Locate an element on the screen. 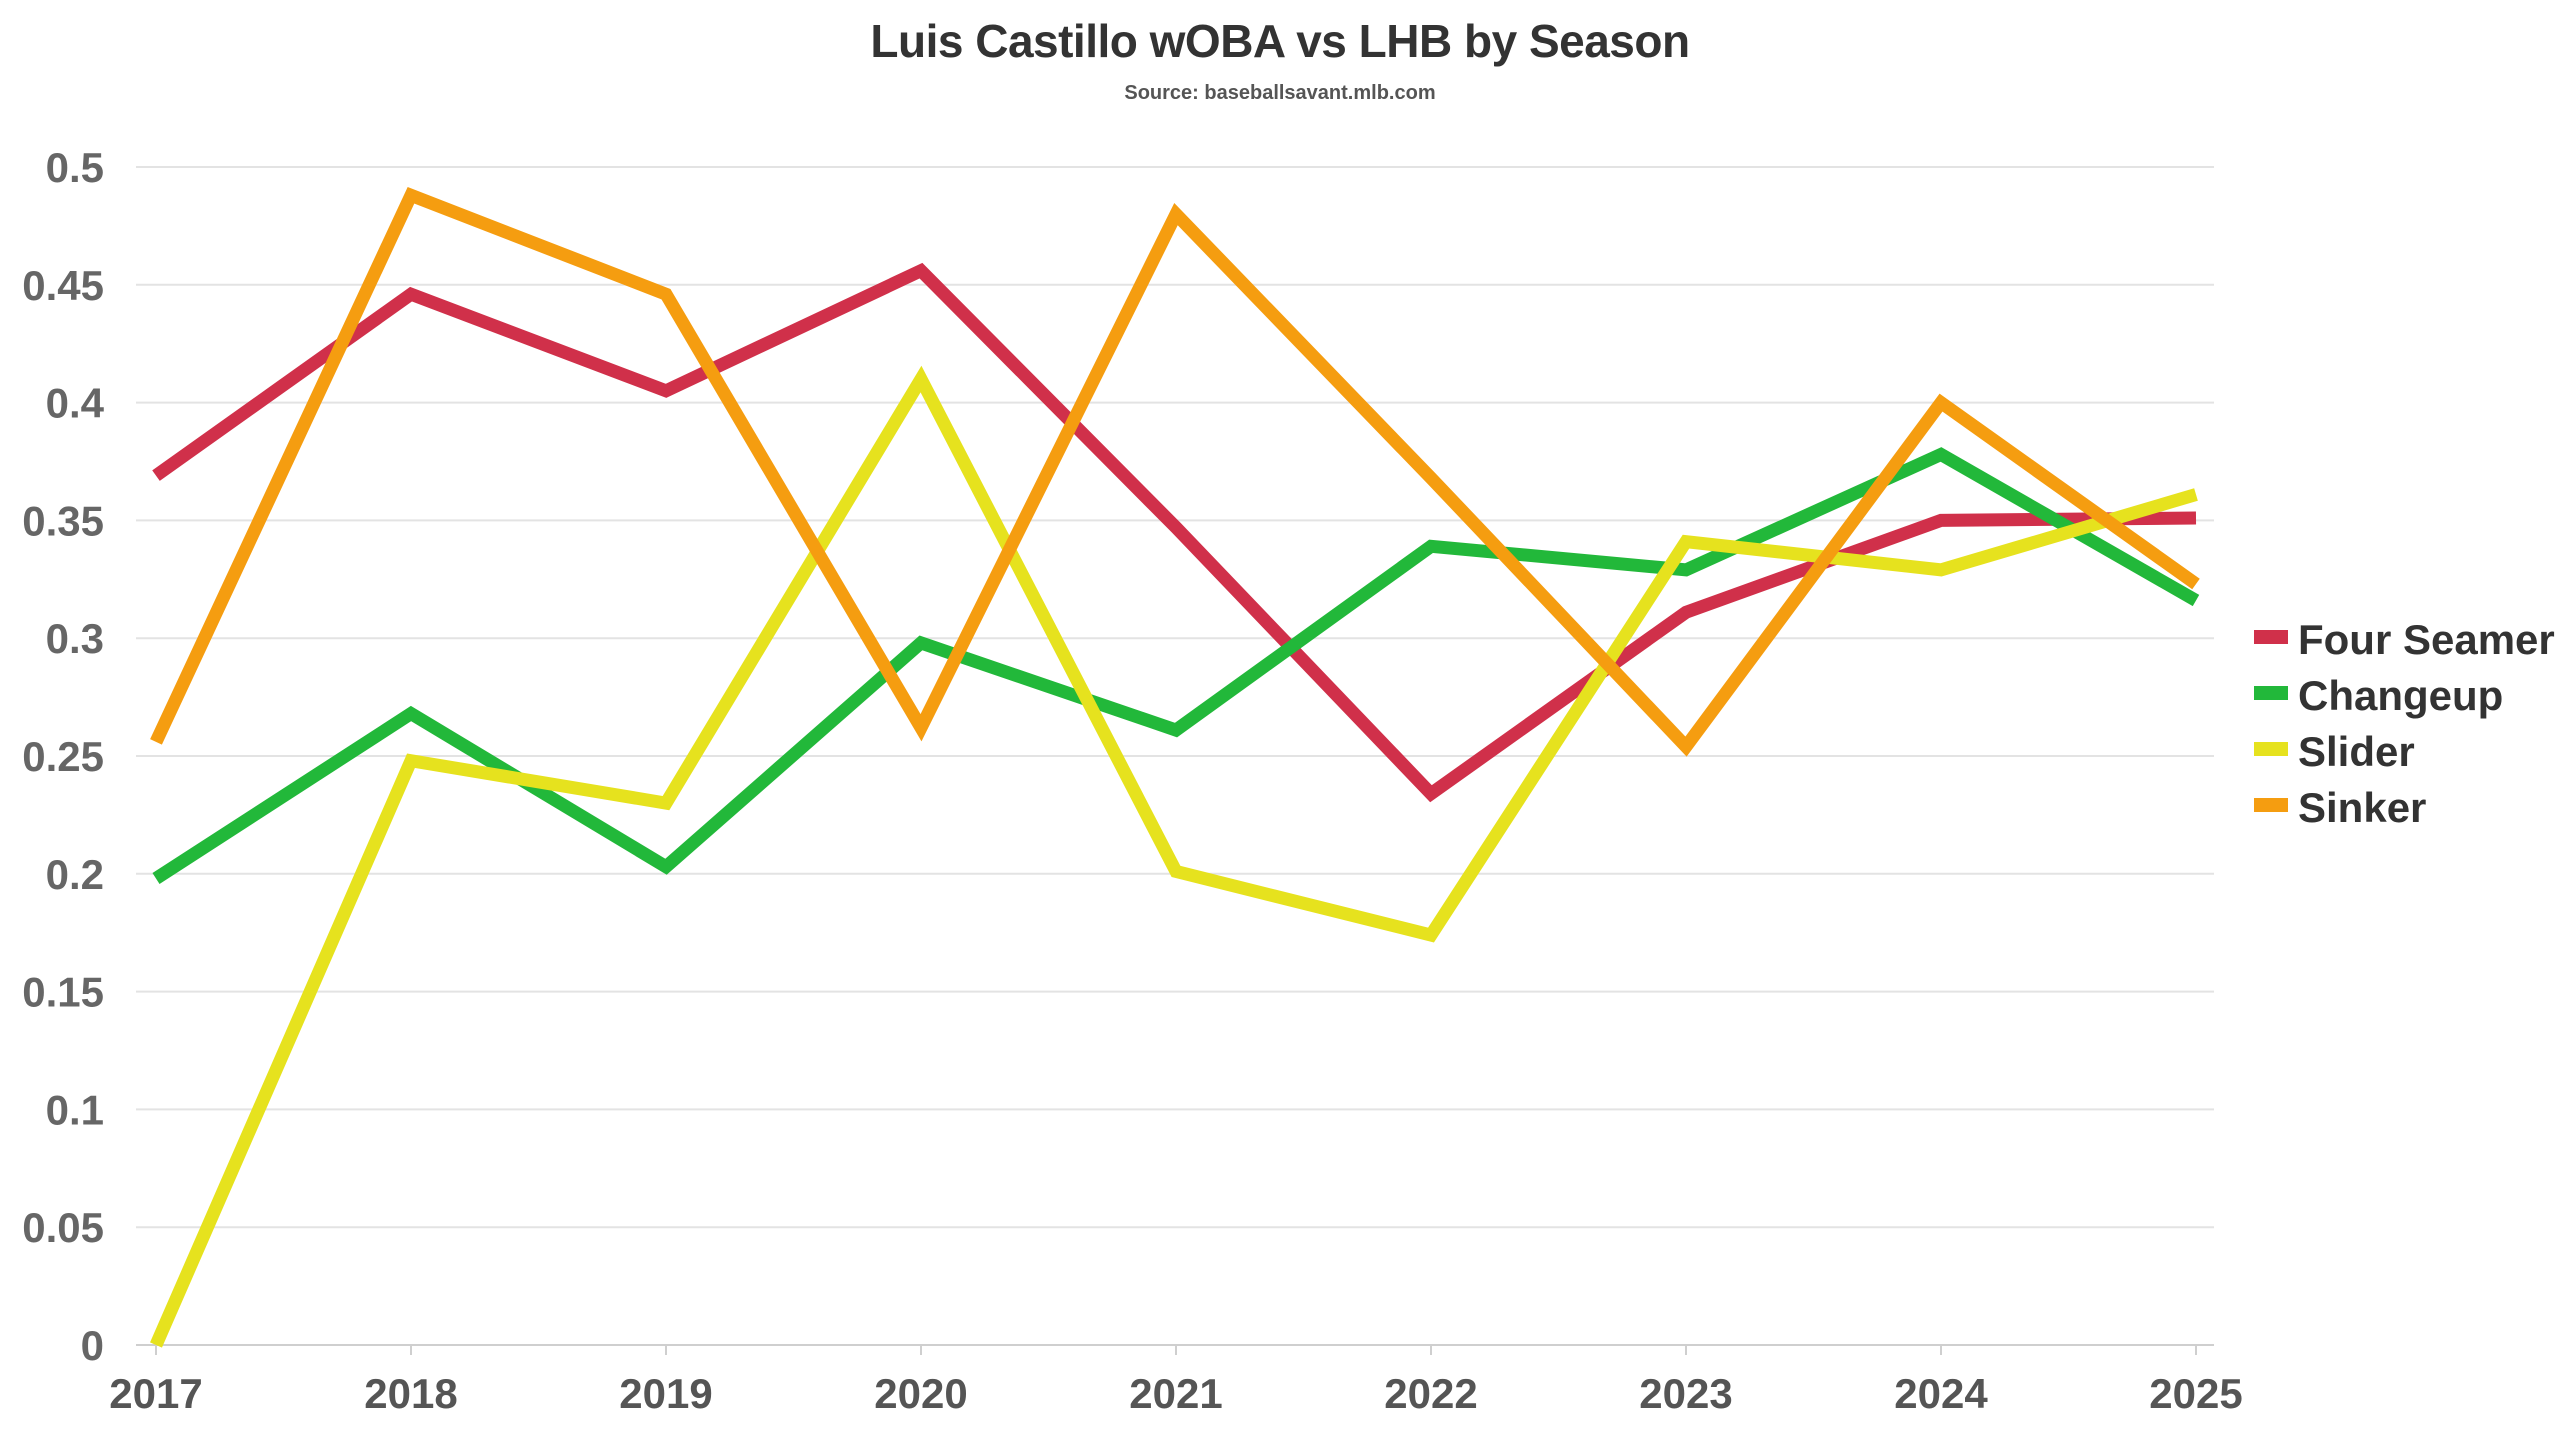  y-tick-label: 0.3 is located at coordinates (75, 638).